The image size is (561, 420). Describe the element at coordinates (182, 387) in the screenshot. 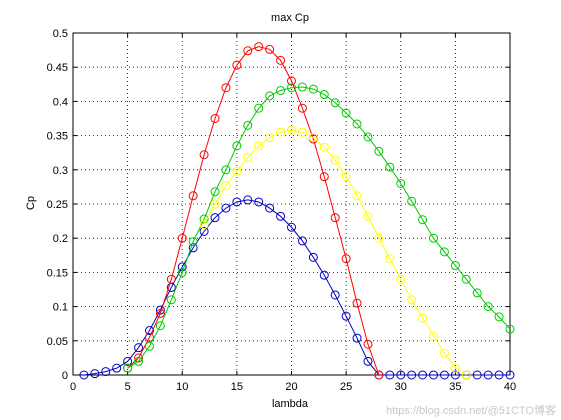

I see `x-tick-label: 10` at that location.